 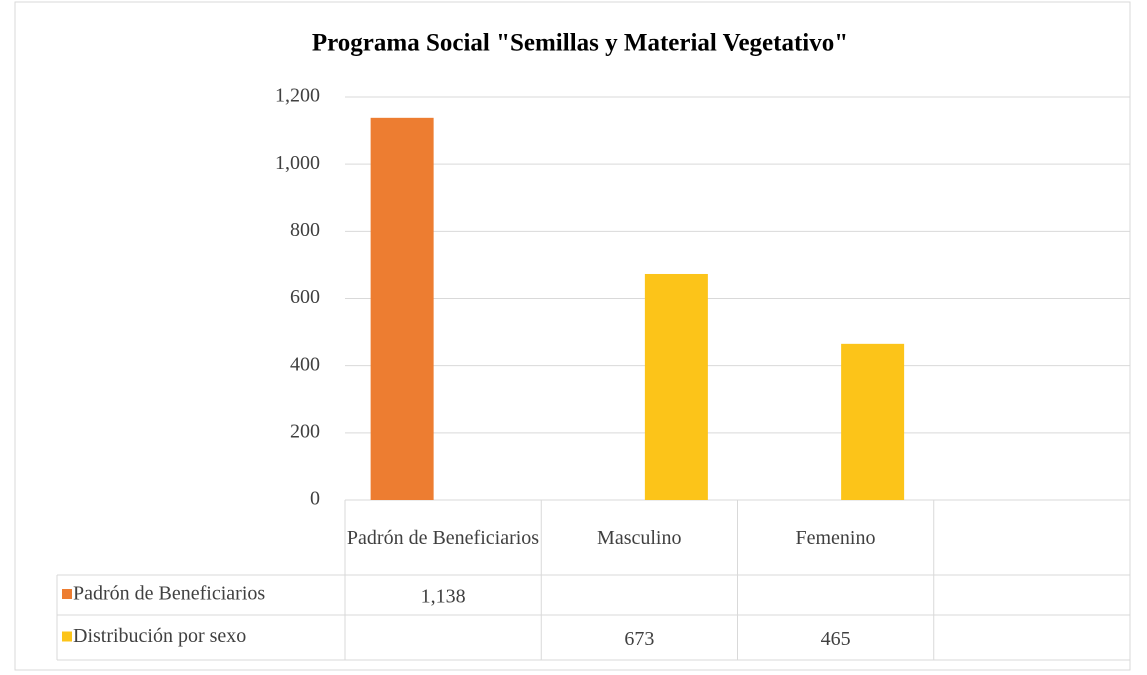 I want to click on table-value: 465, so click(x=836, y=639).